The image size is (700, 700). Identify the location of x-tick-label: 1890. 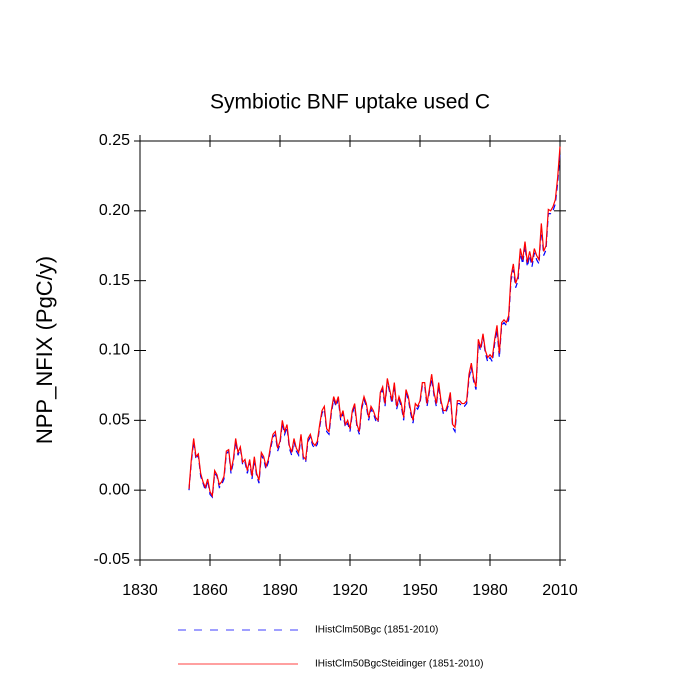
(280, 590).